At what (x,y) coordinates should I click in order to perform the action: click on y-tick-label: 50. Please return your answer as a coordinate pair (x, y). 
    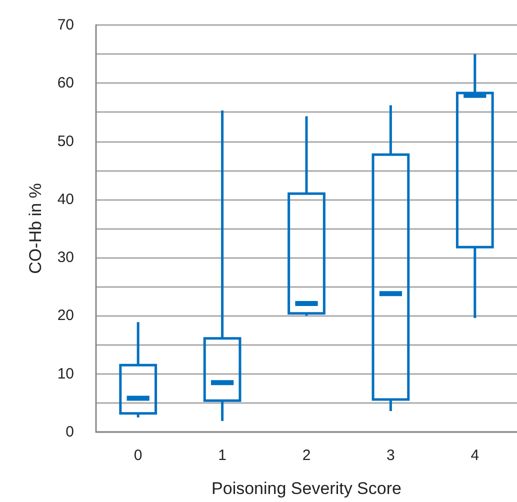
    Looking at the image, I should click on (65, 141).